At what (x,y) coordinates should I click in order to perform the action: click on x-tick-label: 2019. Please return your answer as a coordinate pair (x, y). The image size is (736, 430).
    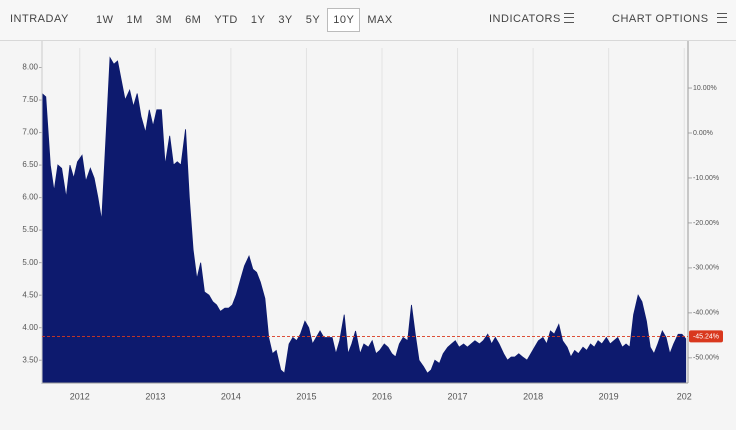
    Looking at the image, I should click on (609, 396).